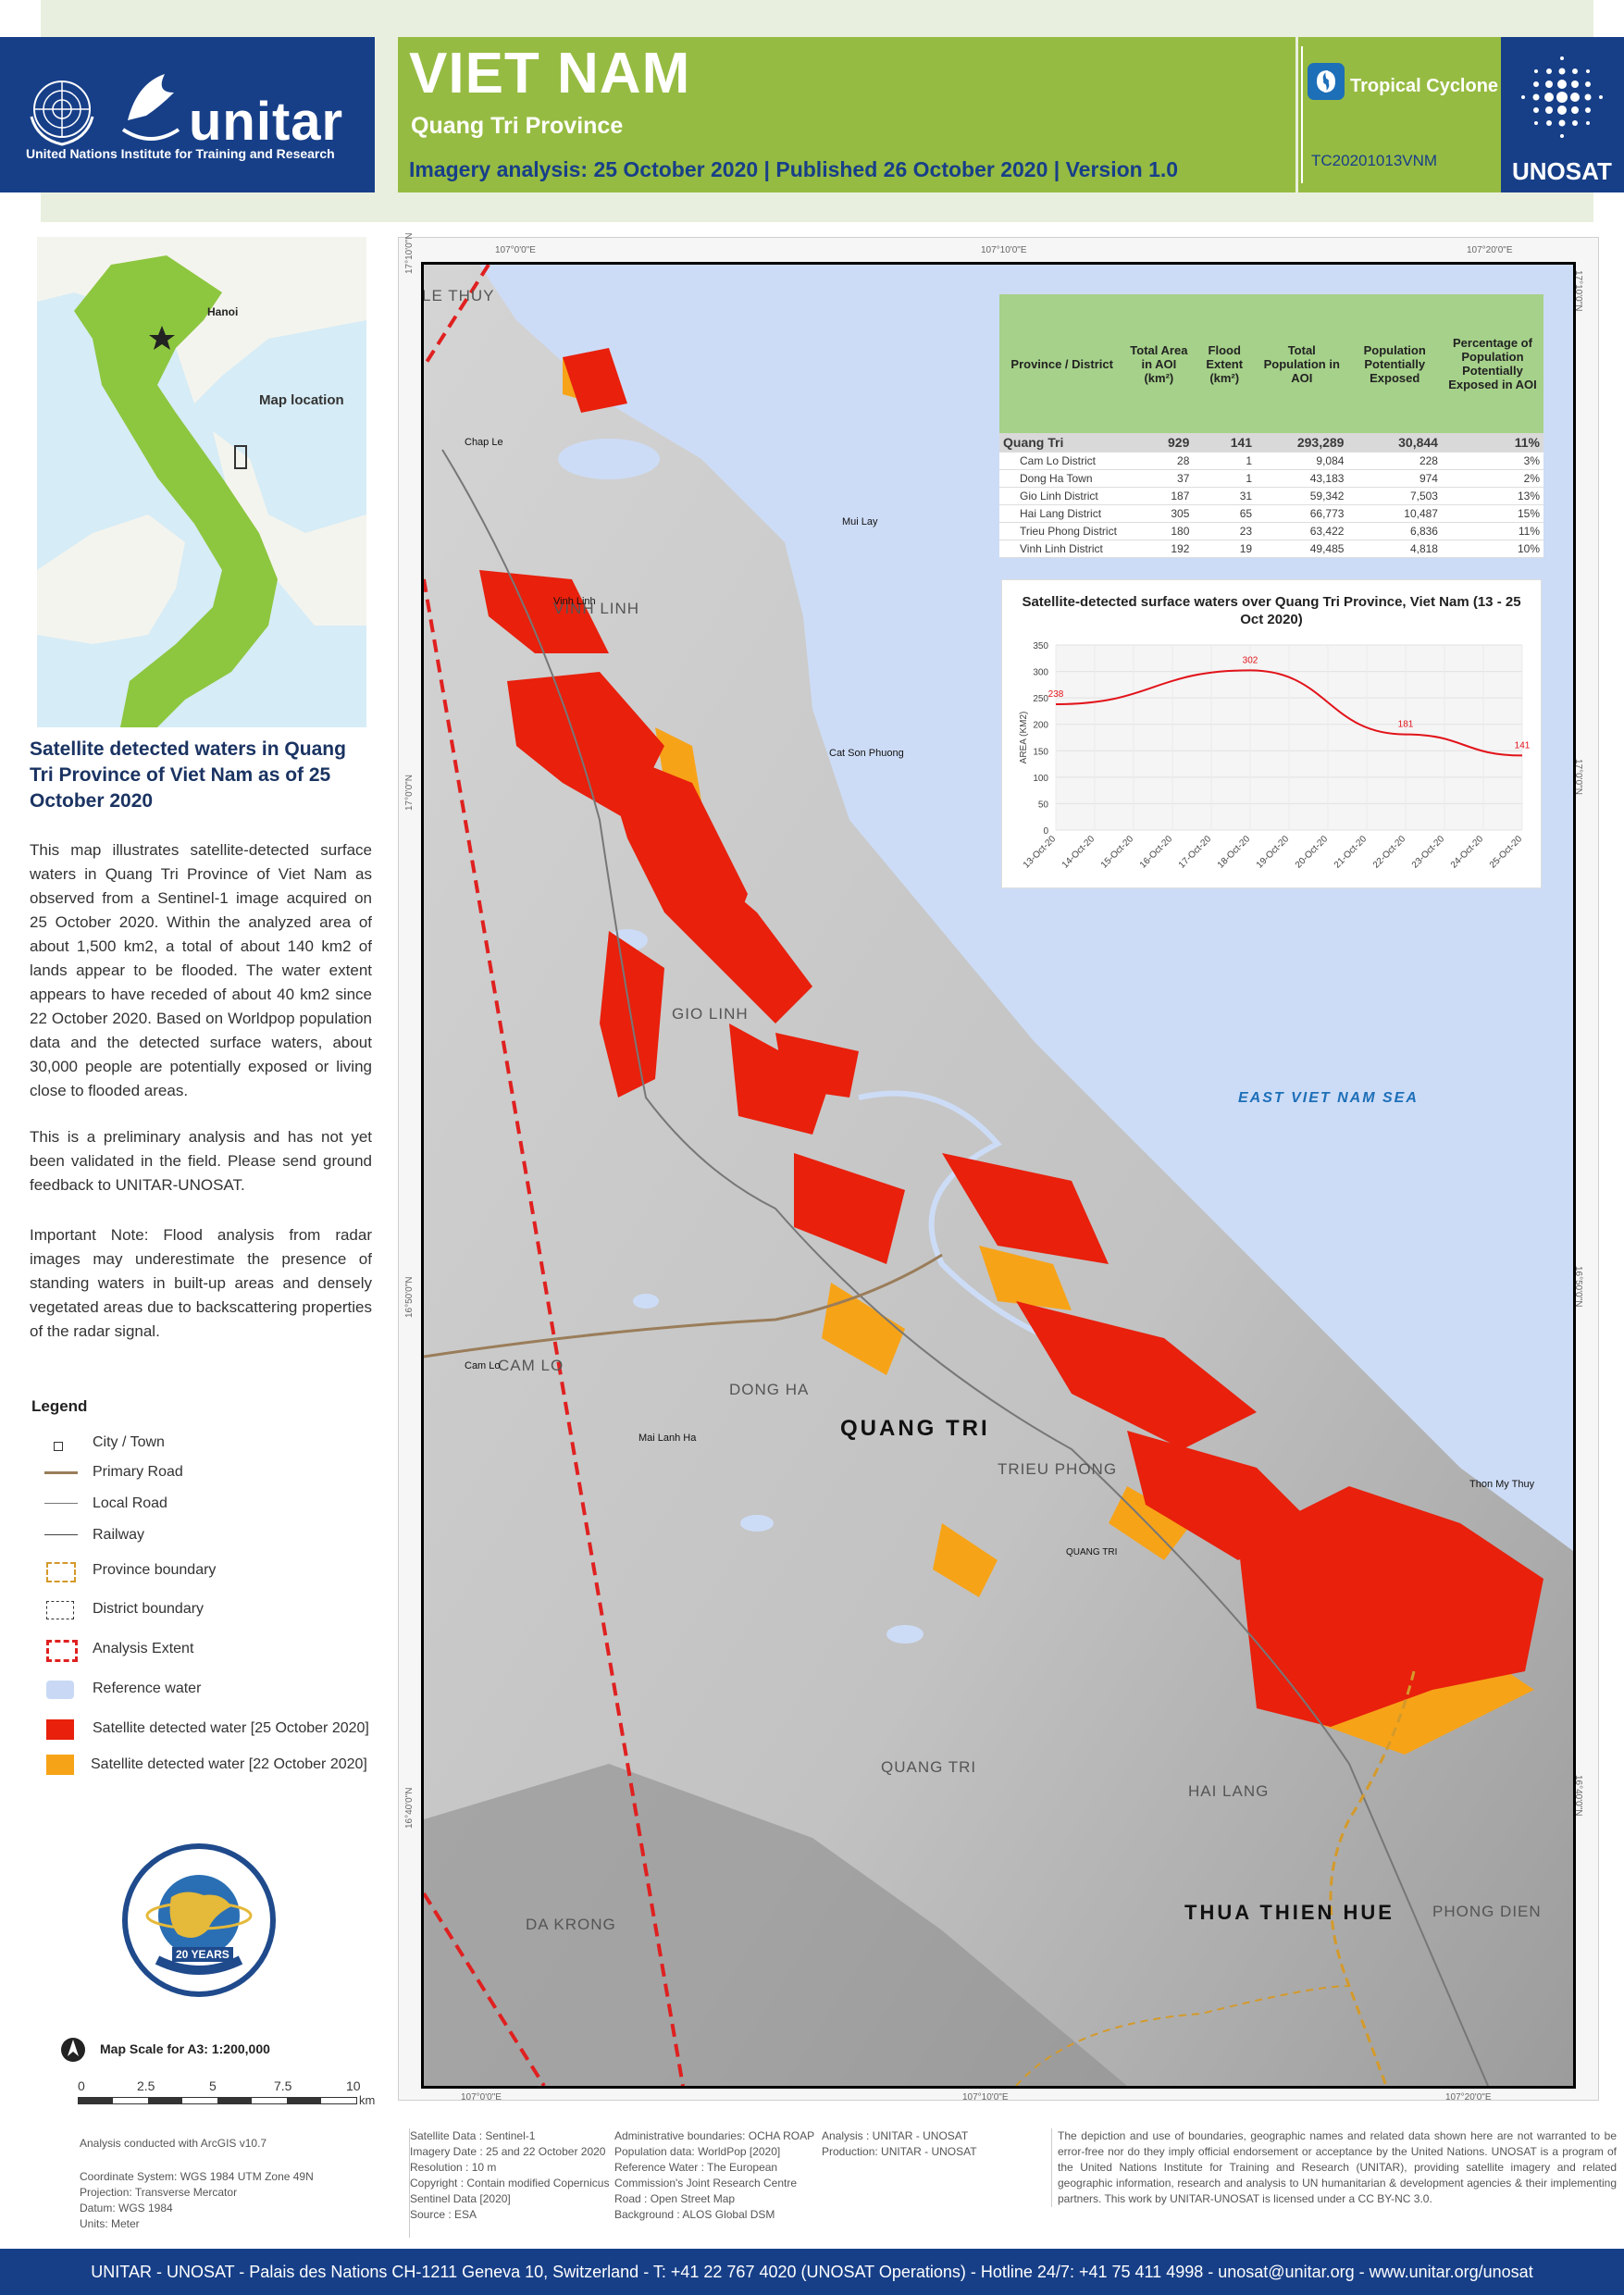 This screenshot has height=2295, width=1624. What do you see at coordinates (1502, 1484) in the screenshot?
I see `town-thon-my-thuy: Thon My Thuy` at bounding box center [1502, 1484].